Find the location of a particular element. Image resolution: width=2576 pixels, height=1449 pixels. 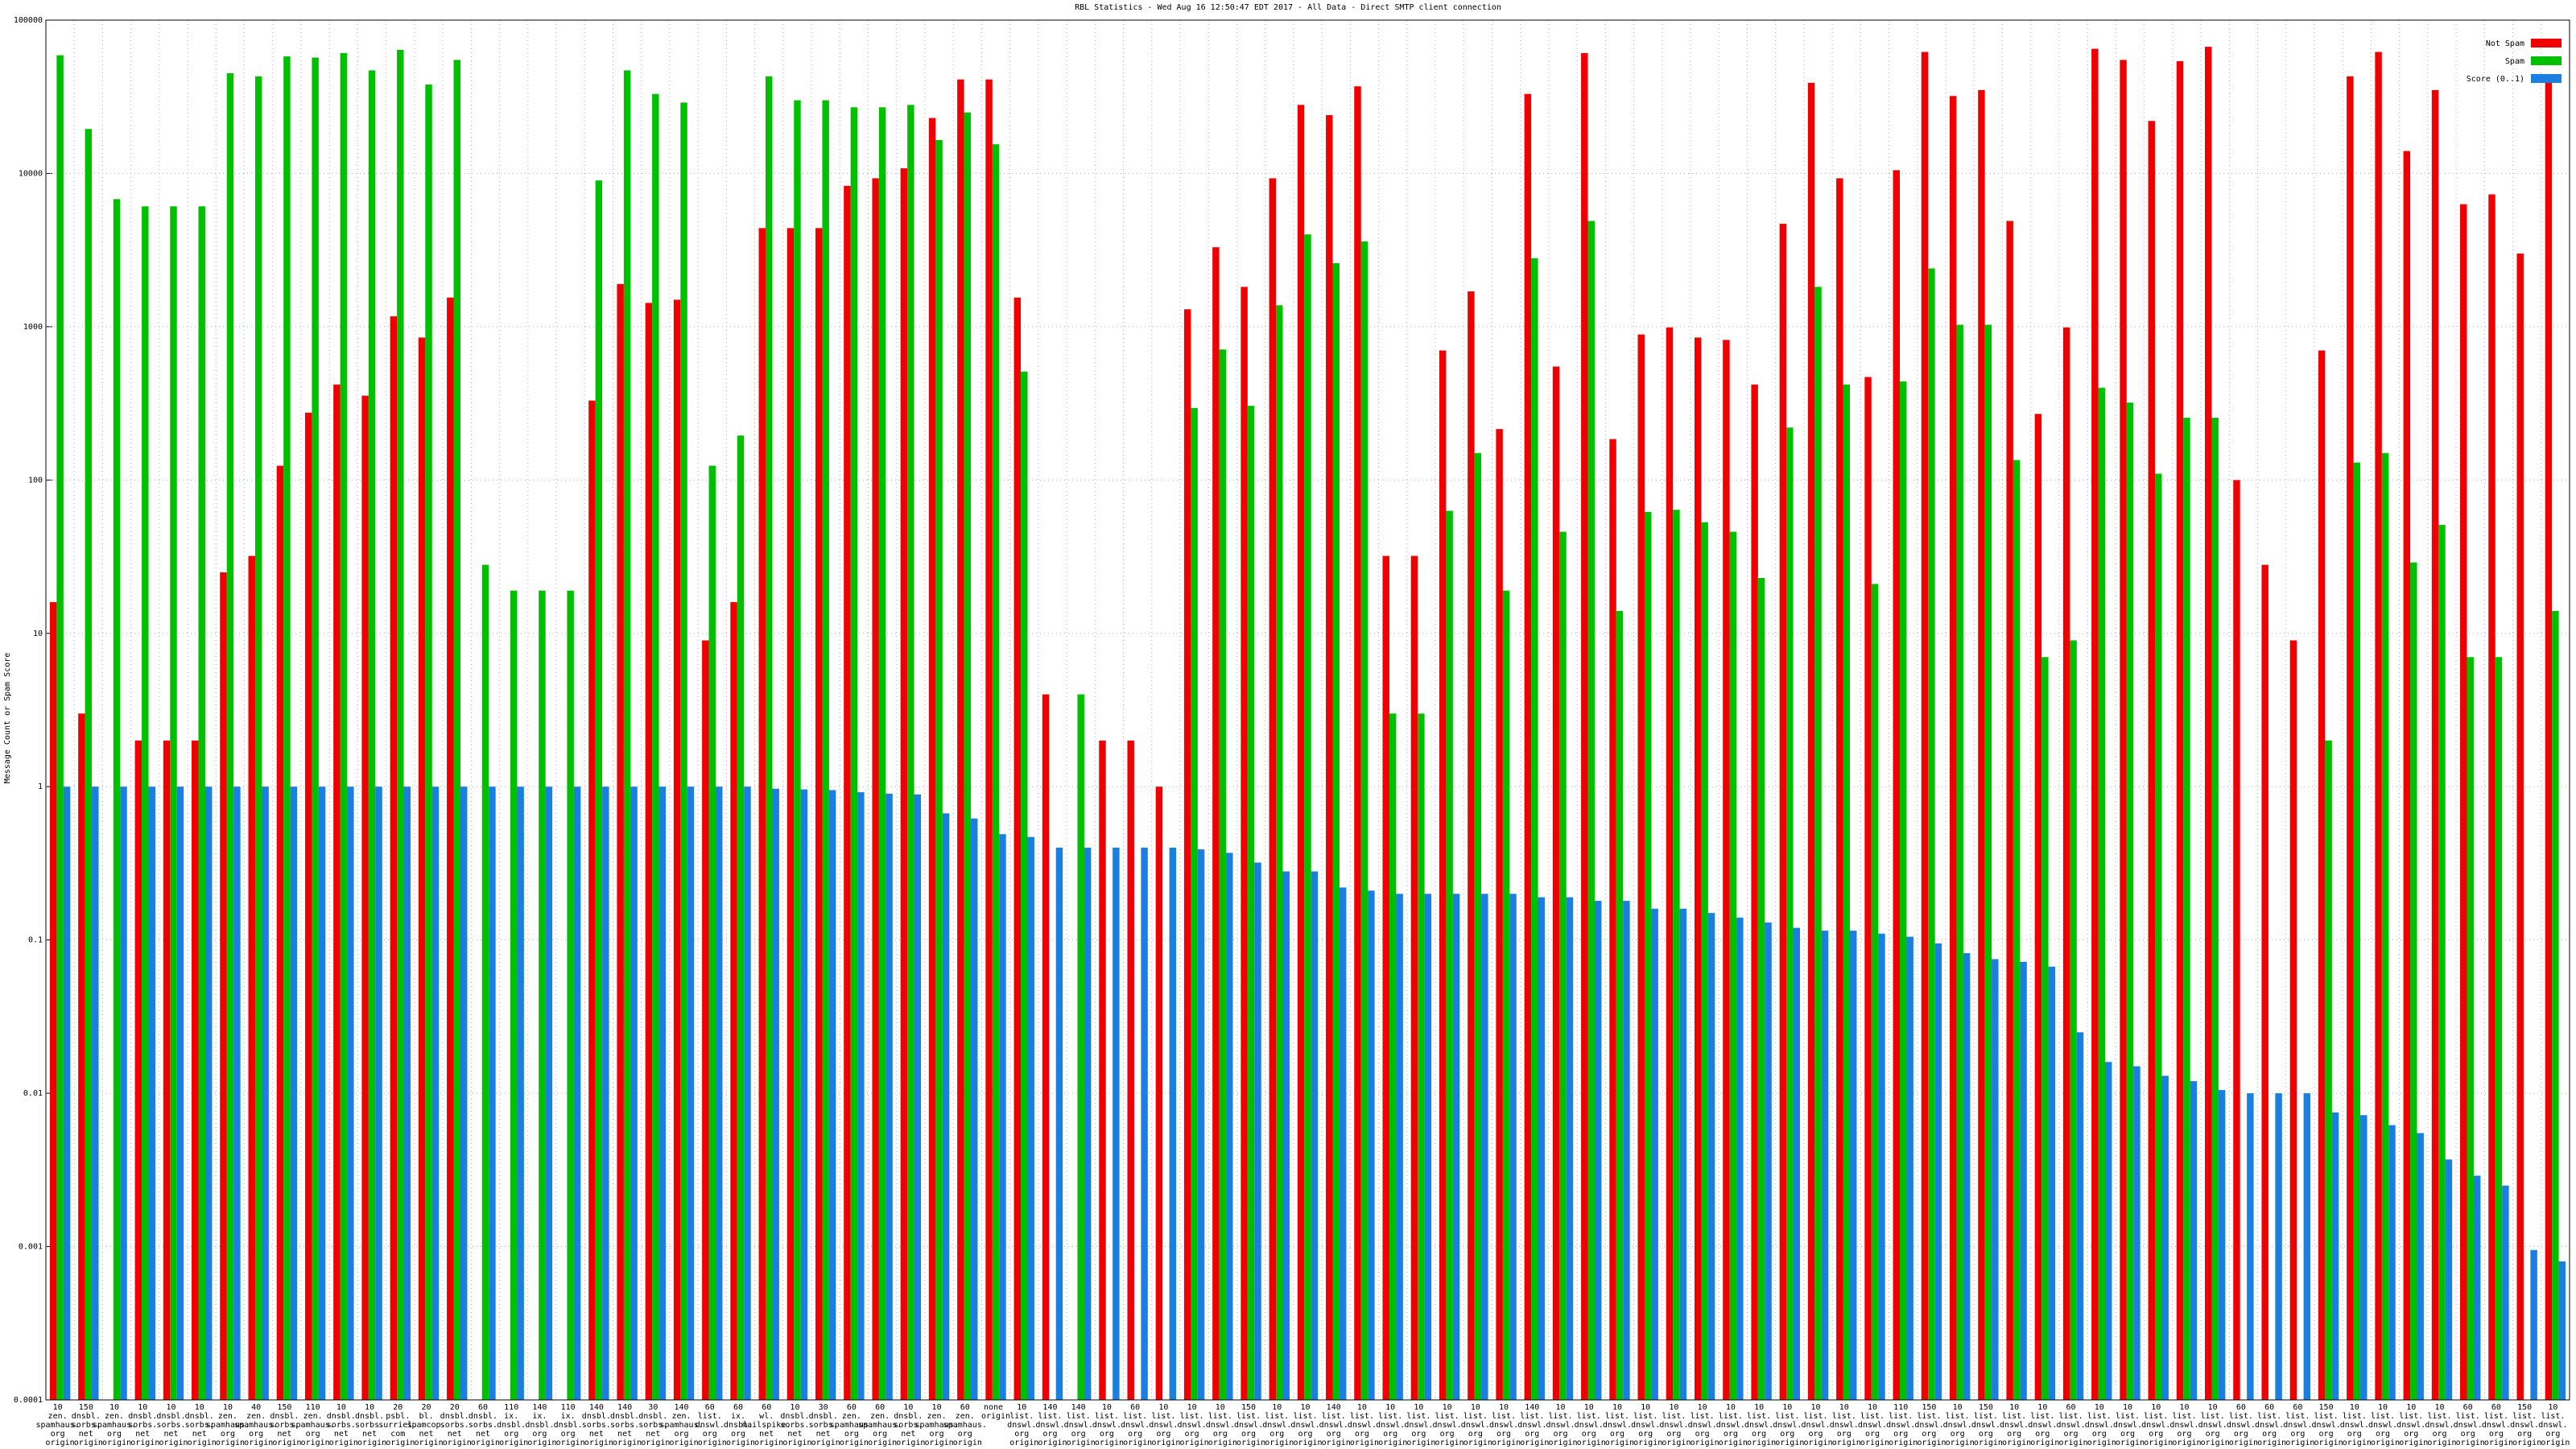

x-tick-label: 10 zen. spamhaus. org origin is located at coordinates (60, 1425).